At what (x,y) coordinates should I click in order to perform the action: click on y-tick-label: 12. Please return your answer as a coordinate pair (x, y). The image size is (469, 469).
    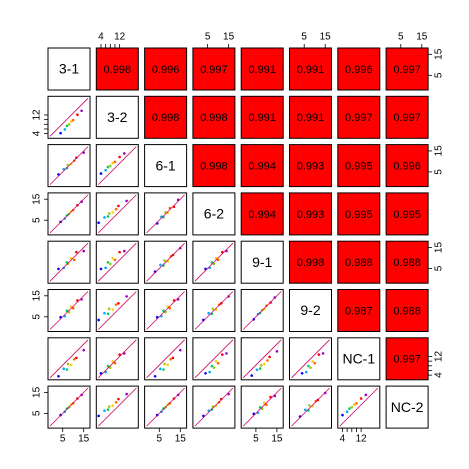
    Looking at the image, I should click on (439, 356).